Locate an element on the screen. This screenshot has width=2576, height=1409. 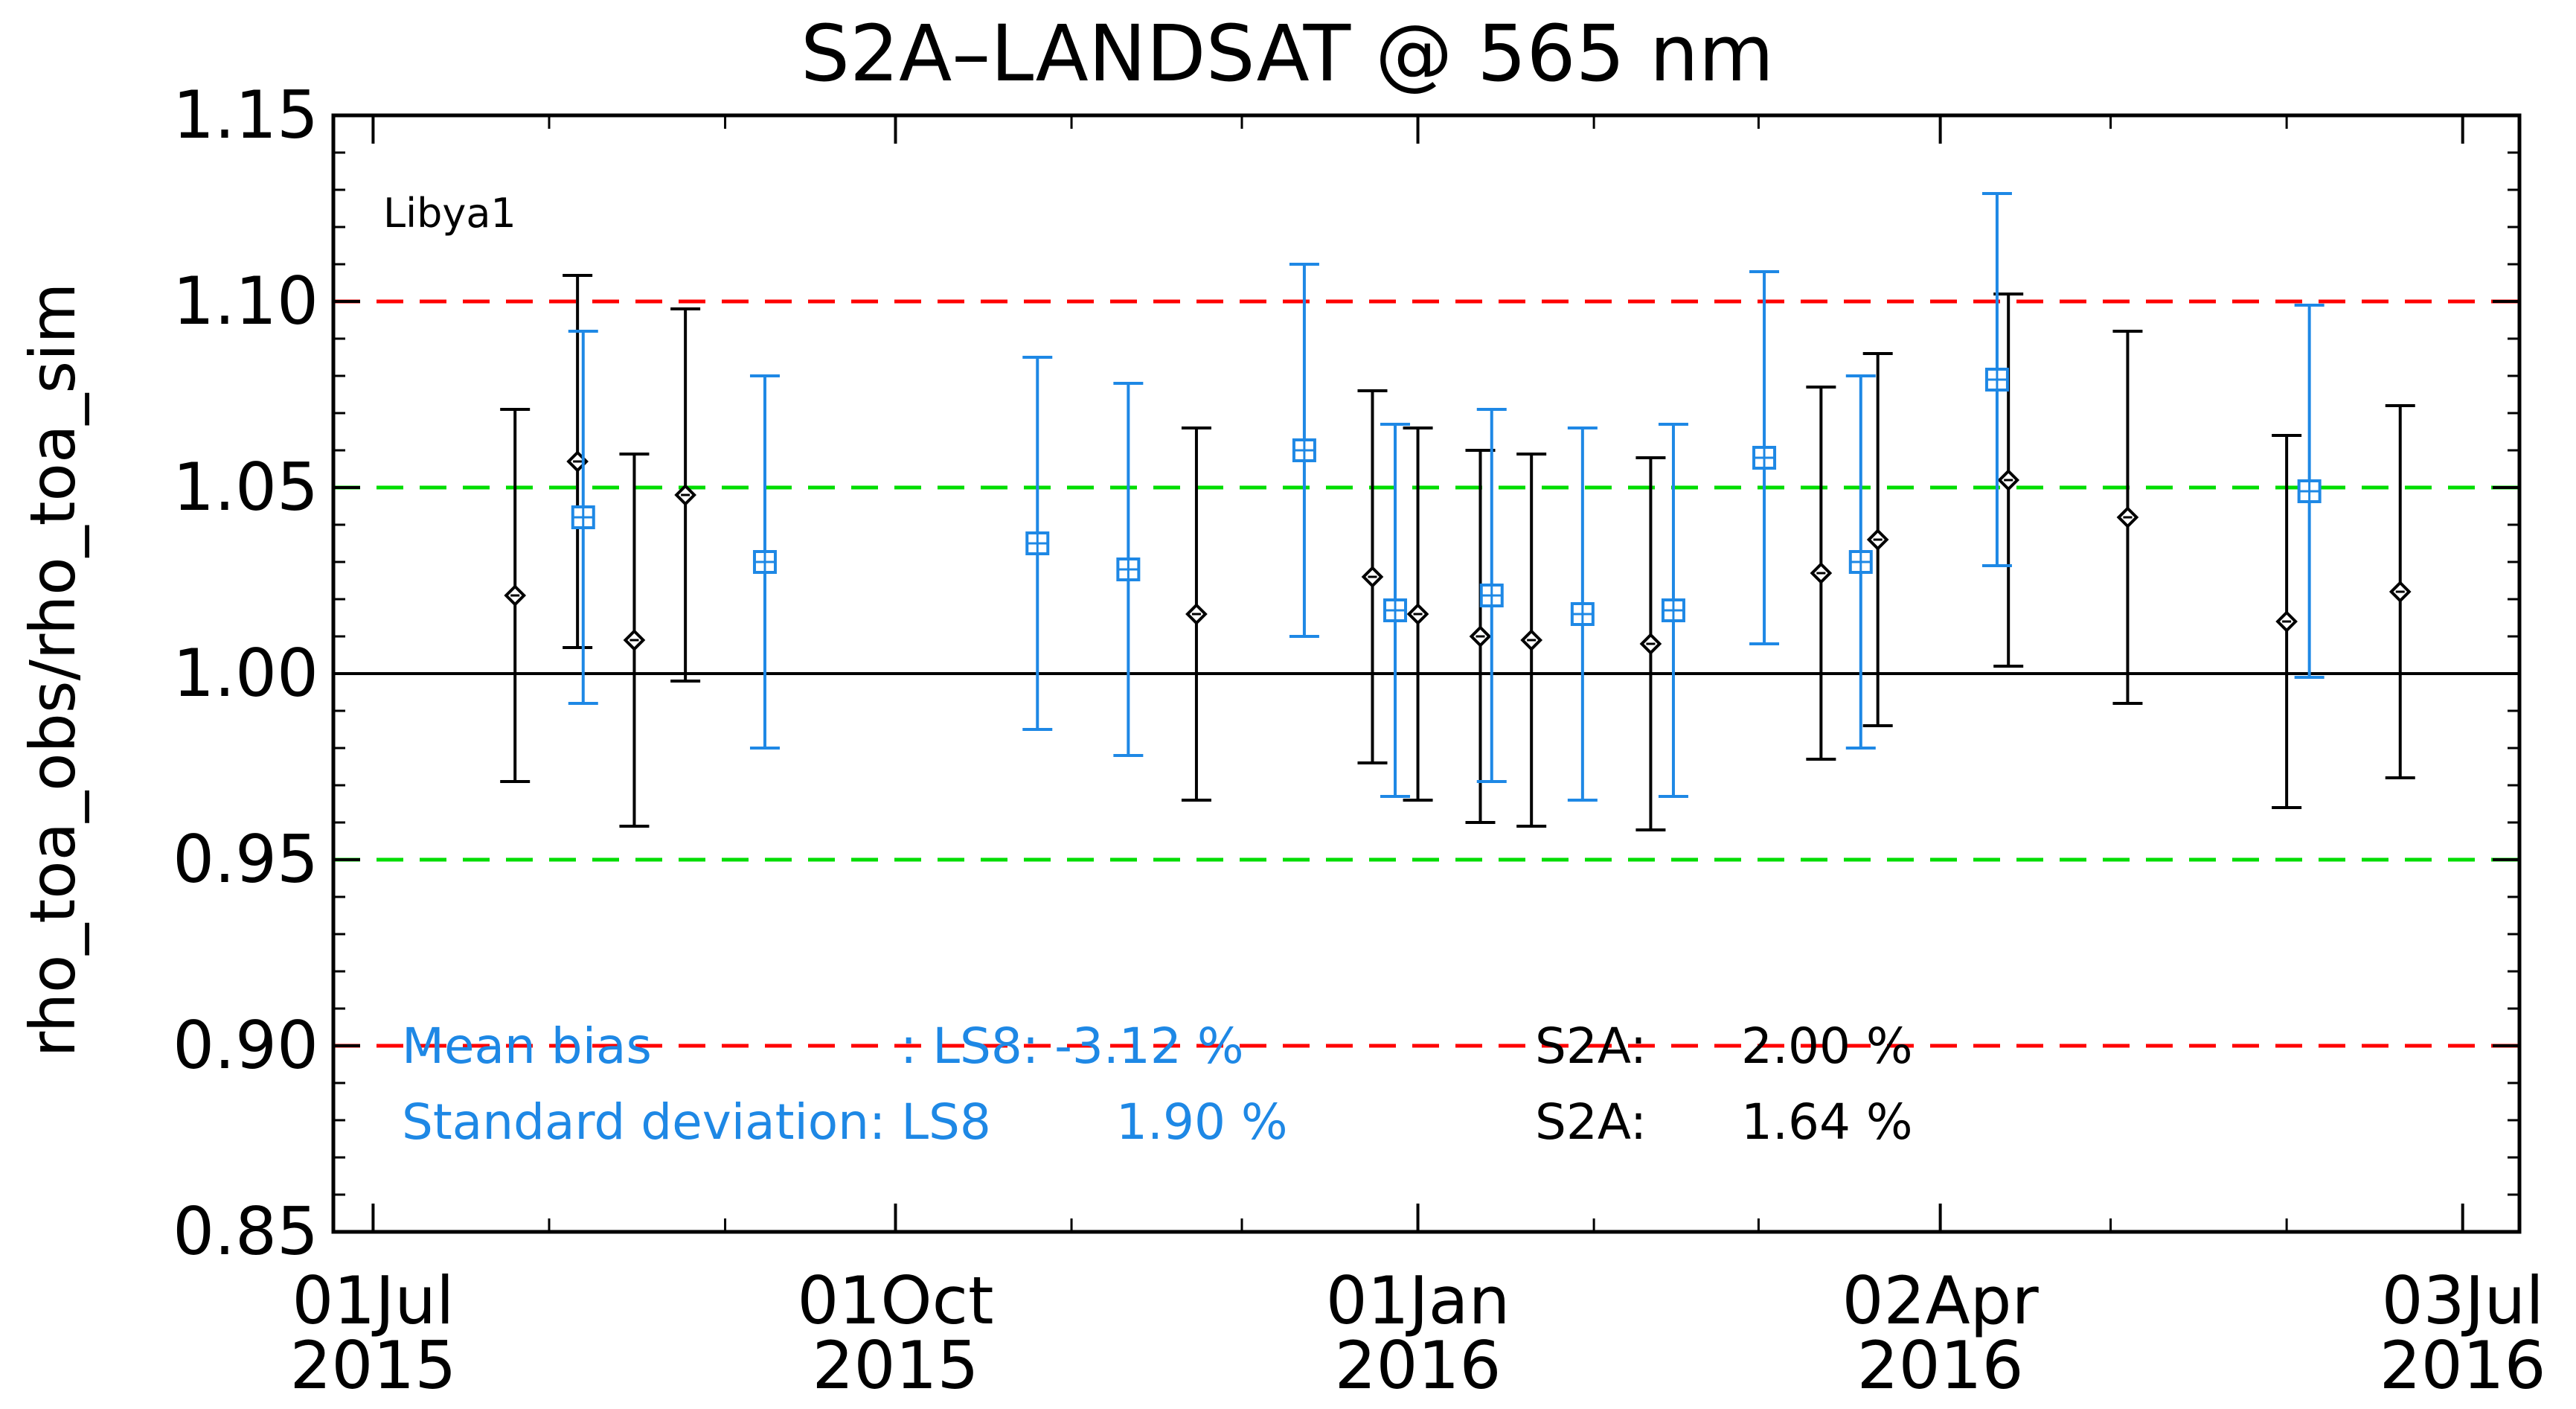
x-tick-label-0: 01Jul is located at coordinates (373, 1300).